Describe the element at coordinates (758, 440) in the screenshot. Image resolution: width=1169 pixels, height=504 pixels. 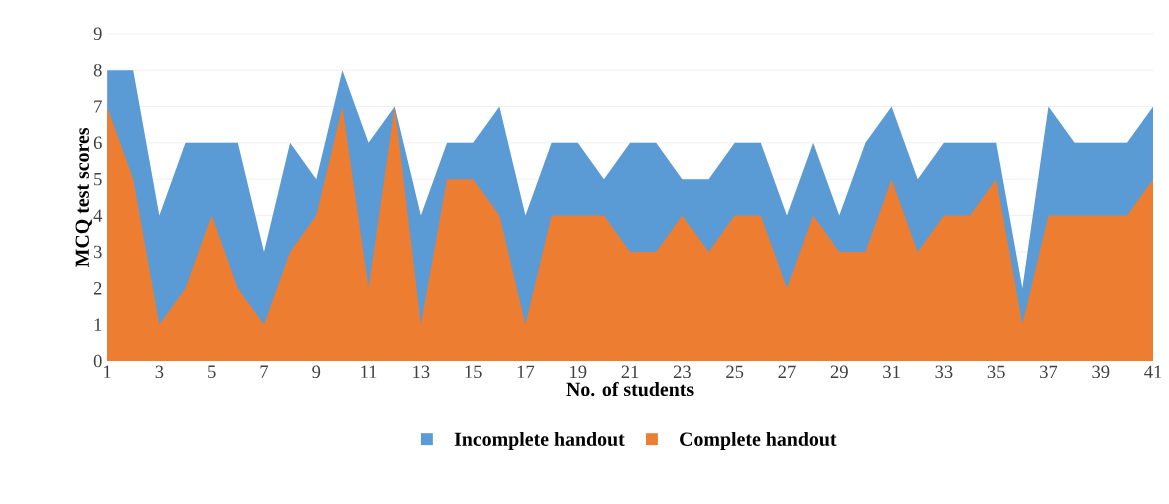
I see `legend-label: Complete handout` at that location.